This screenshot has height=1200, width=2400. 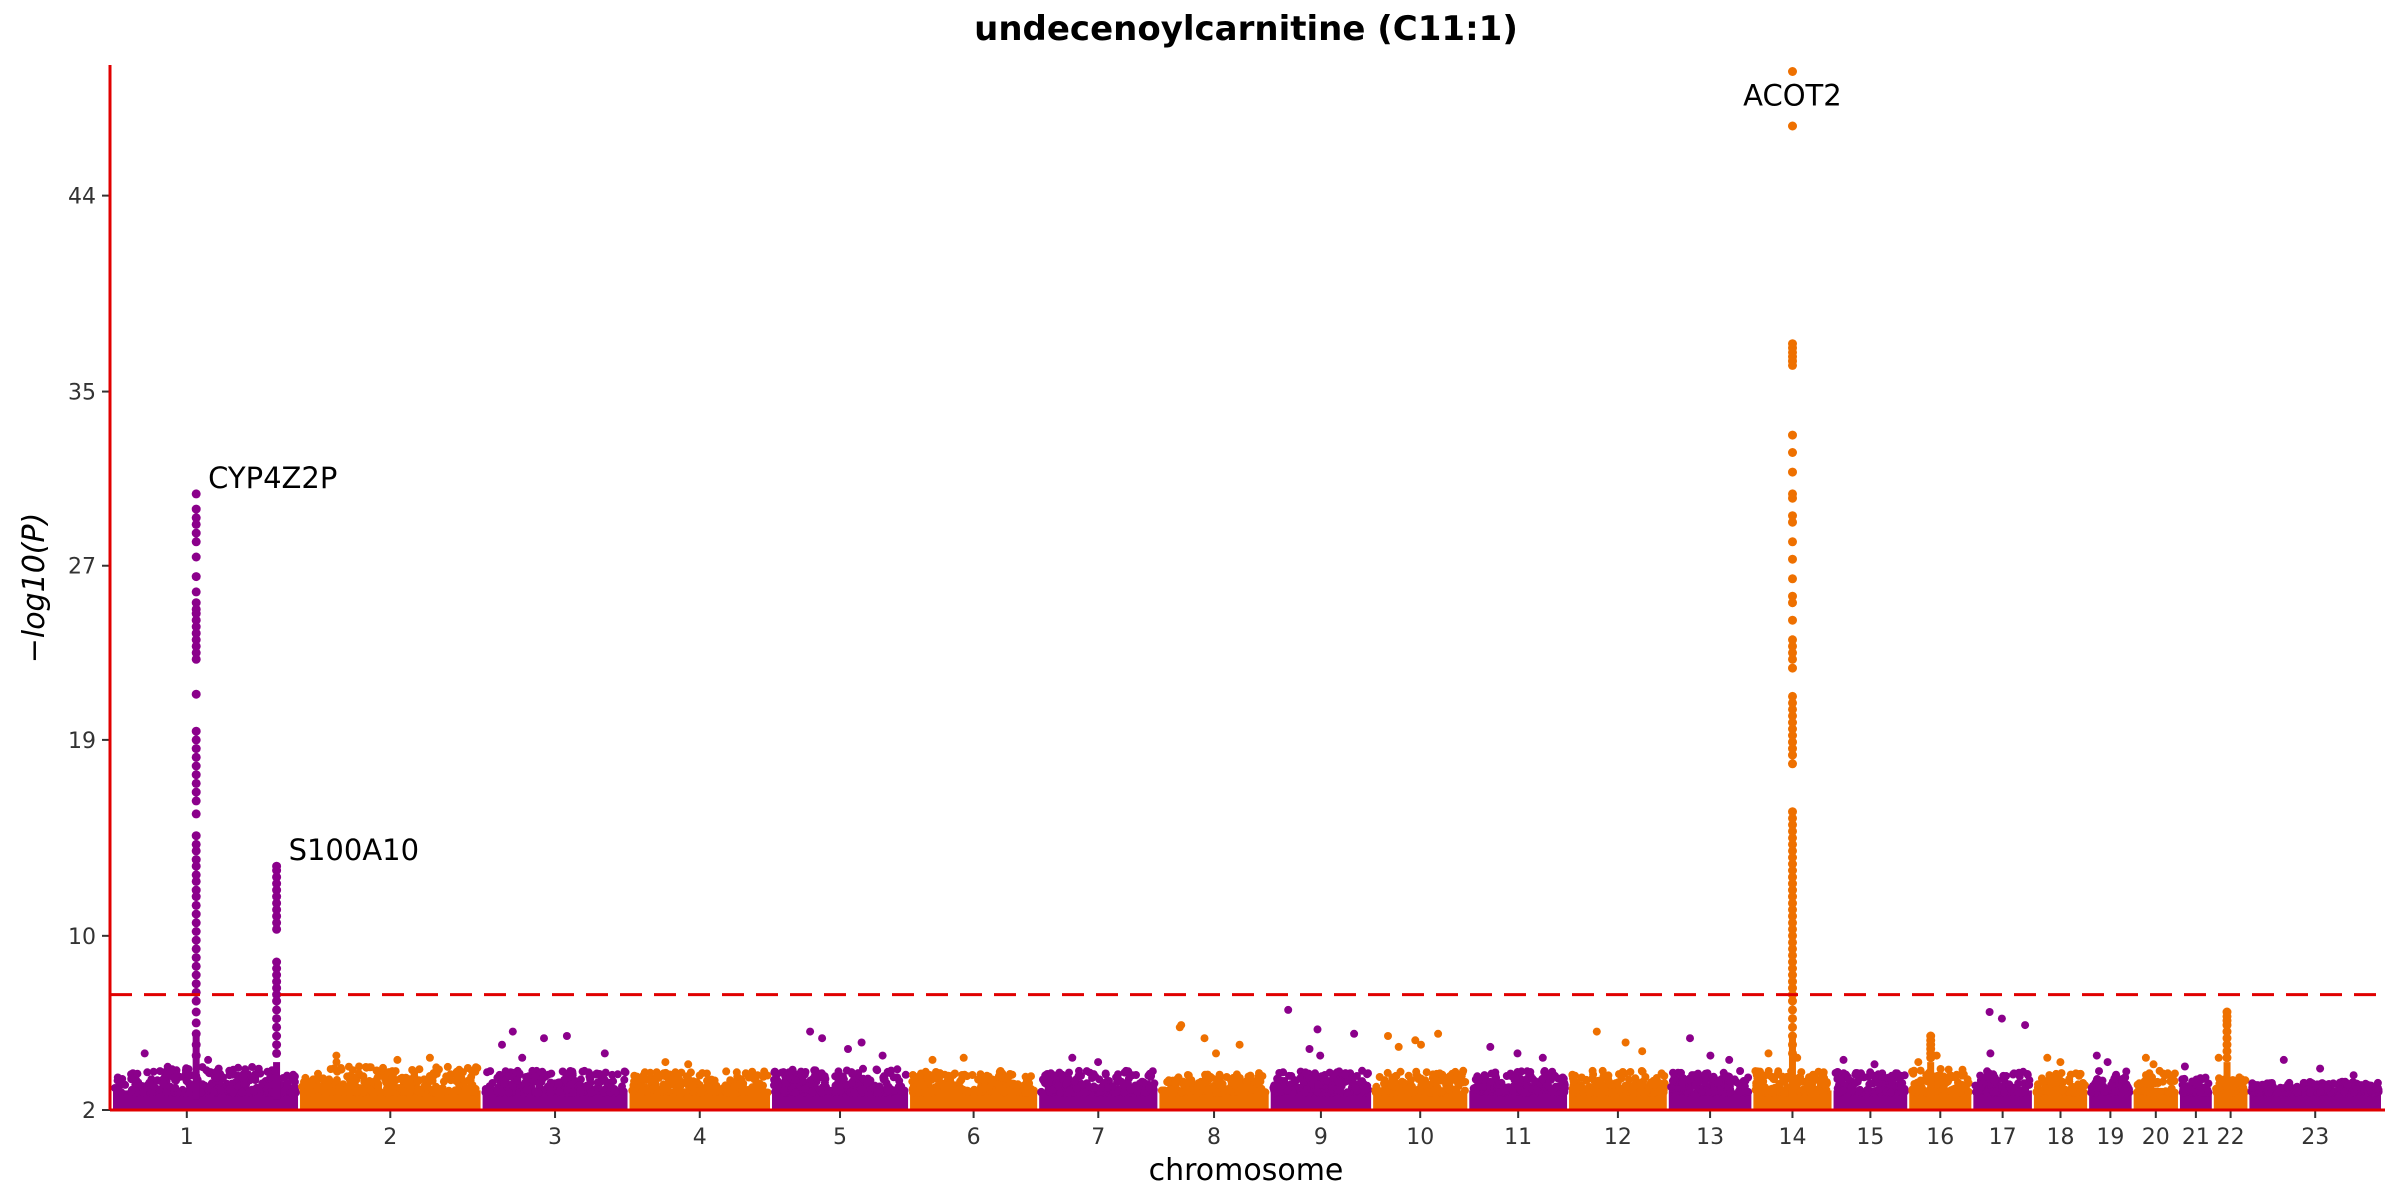 What do you see at coordinates (354, 850) in the screenshot?
I see `peak-label: S100A10` at bounding box center [354, 850].